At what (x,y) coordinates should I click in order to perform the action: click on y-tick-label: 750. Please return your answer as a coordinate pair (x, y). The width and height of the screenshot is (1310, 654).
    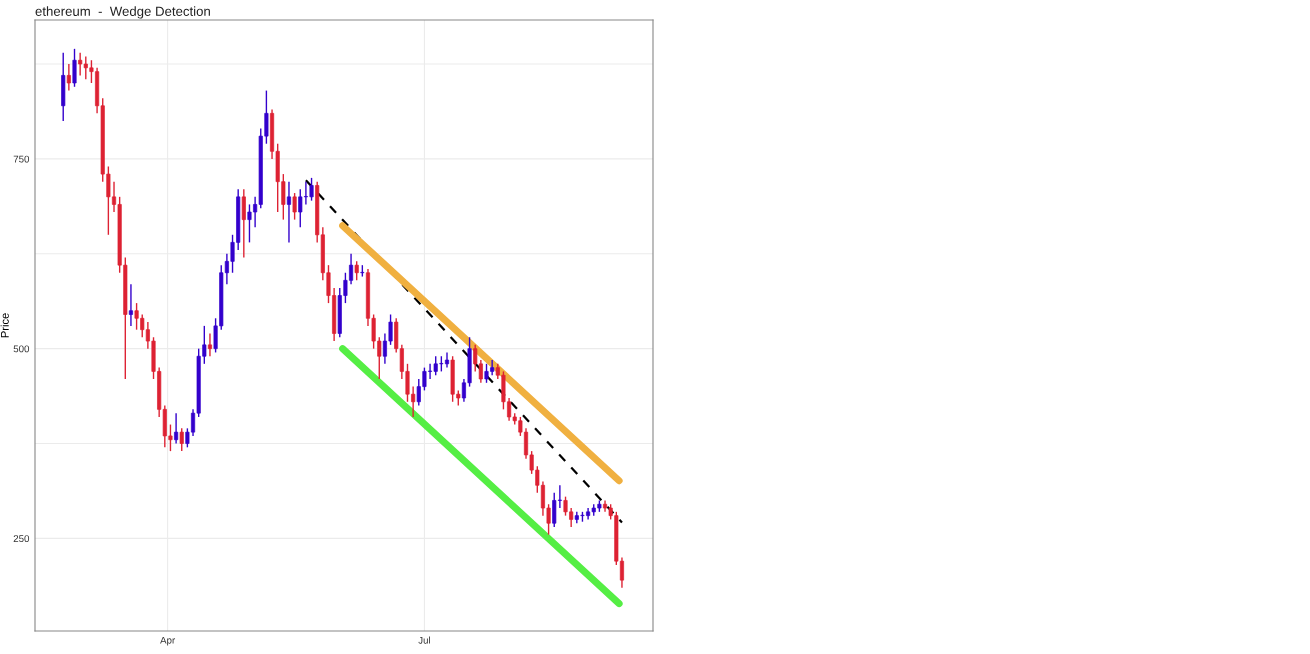
    Looking at the image, I should click on (21, 159).